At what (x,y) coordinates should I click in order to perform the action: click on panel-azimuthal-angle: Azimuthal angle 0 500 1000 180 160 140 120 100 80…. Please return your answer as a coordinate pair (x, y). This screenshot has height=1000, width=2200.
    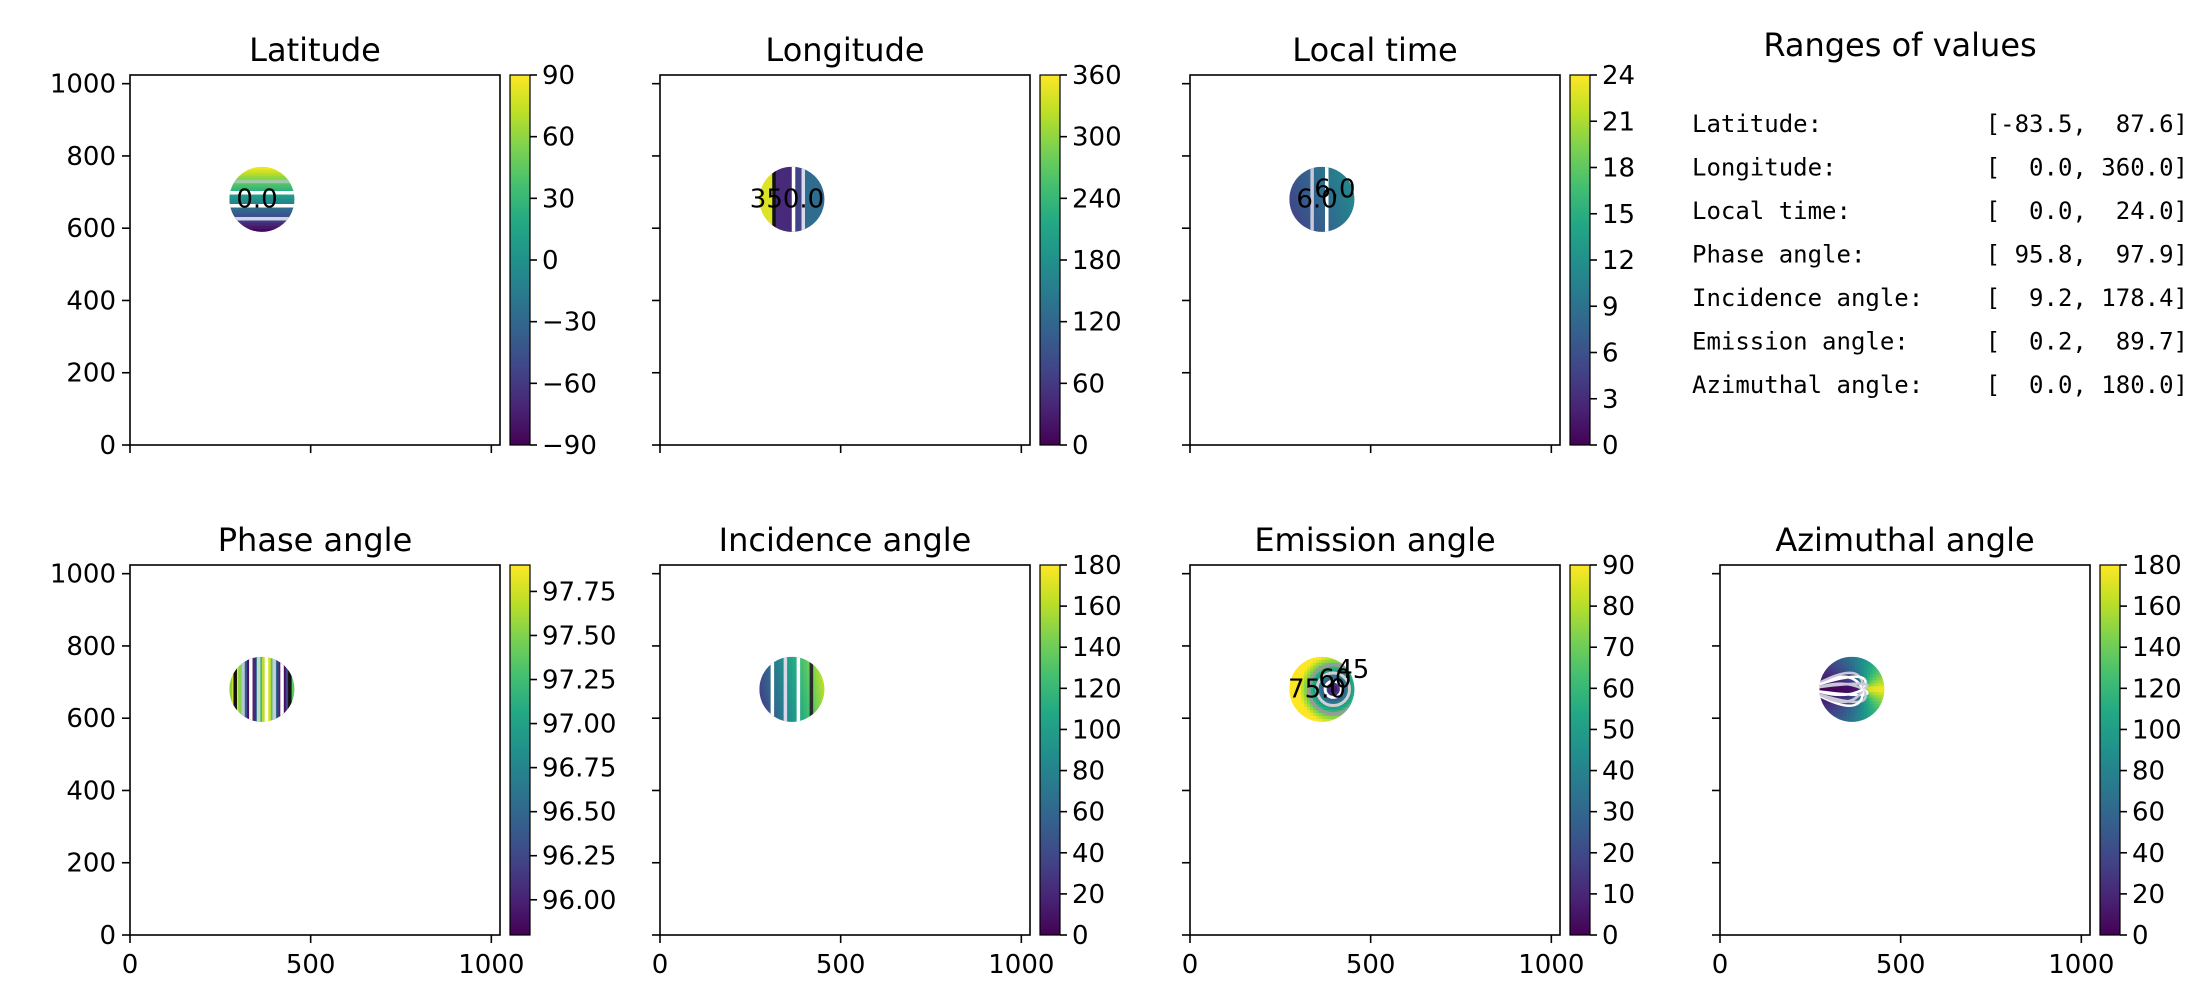
    Looking at the image, I should click on (1947, 750).